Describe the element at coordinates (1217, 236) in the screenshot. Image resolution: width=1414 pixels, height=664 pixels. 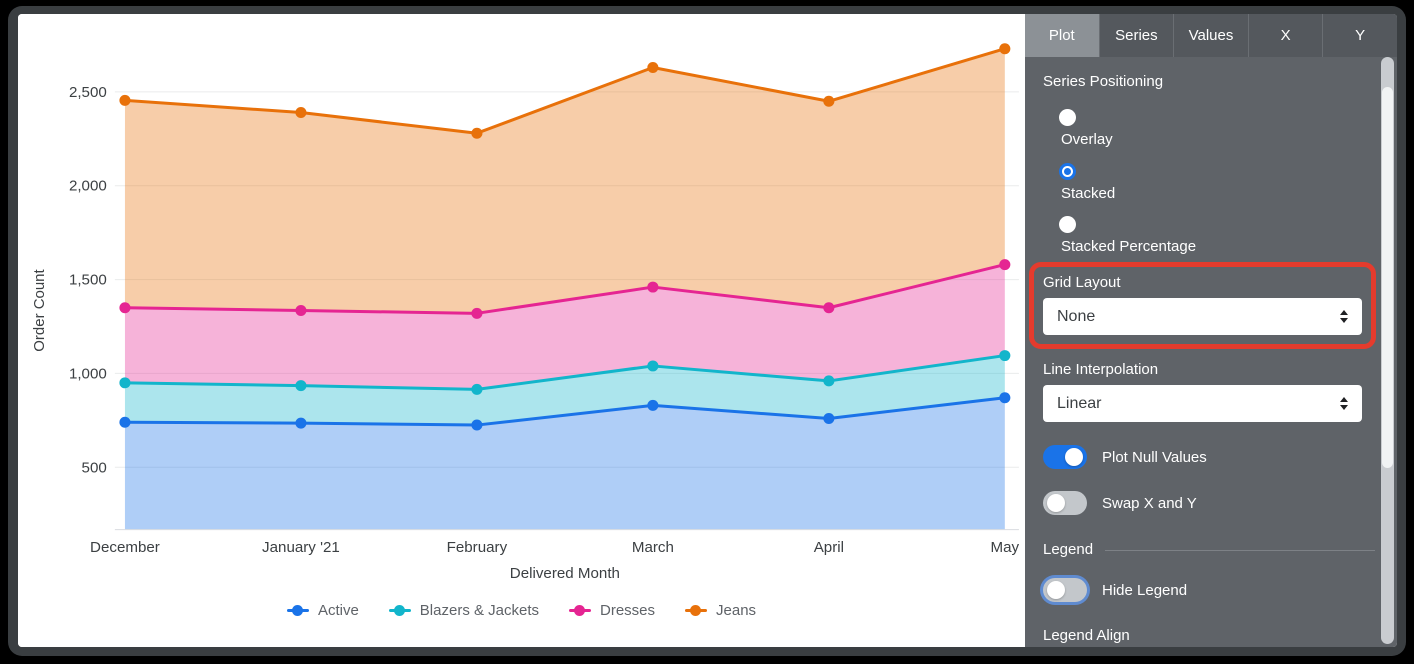
I see `radio-option-stacked-percentage: Stacked Percentage` at that location.